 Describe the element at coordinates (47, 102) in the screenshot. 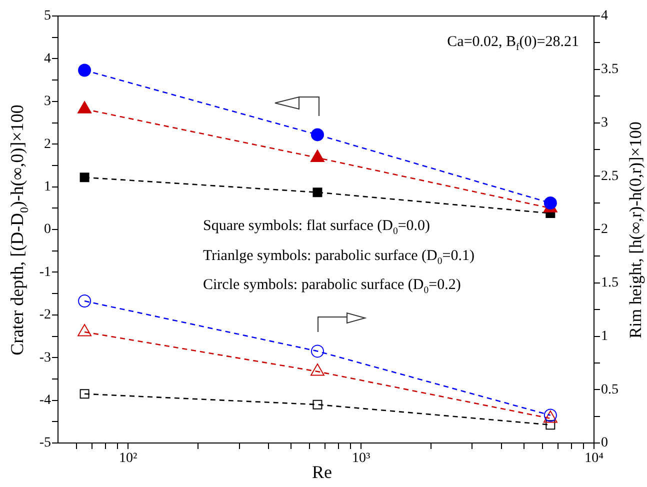

I see `y-tick-label: 3` at that location.